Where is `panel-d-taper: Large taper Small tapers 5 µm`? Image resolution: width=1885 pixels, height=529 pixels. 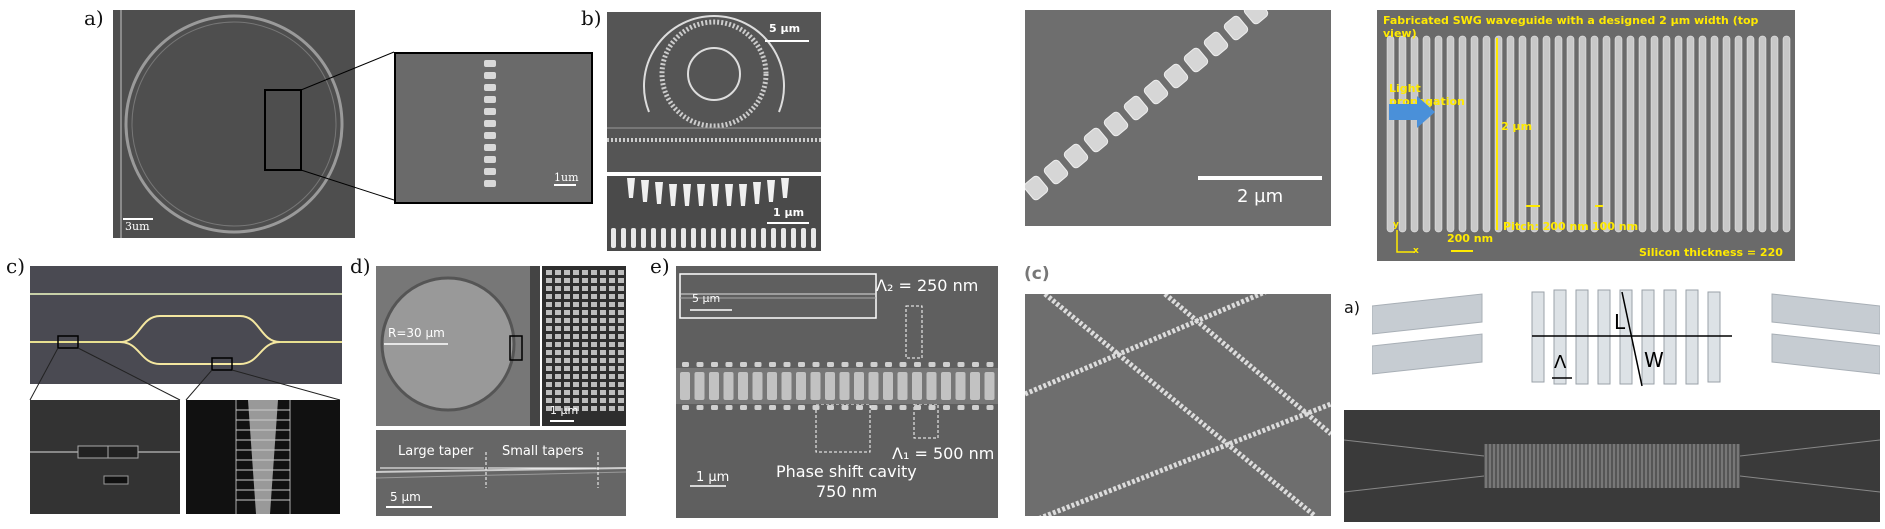
panel-d-taper: Large taper Small tapers 5 µm is located at coordinates (501, 473).